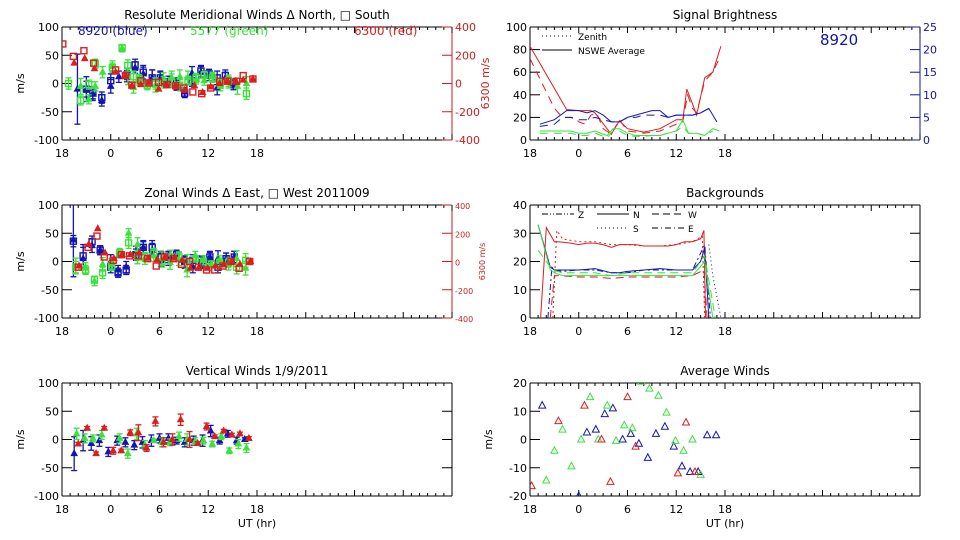 This screenshot has width=960, height=540. Describe the element at coordinates (520, 72) in the screenshot. I see `y-tick-label: 60` at that location.